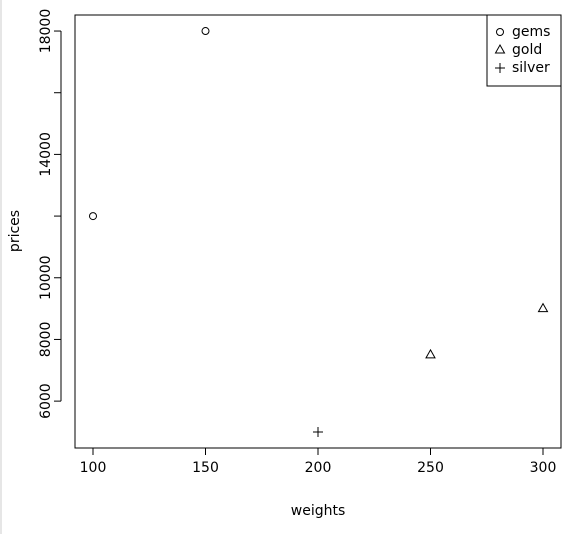  I want to click on y-axis-label: prices, so click(15, 231).